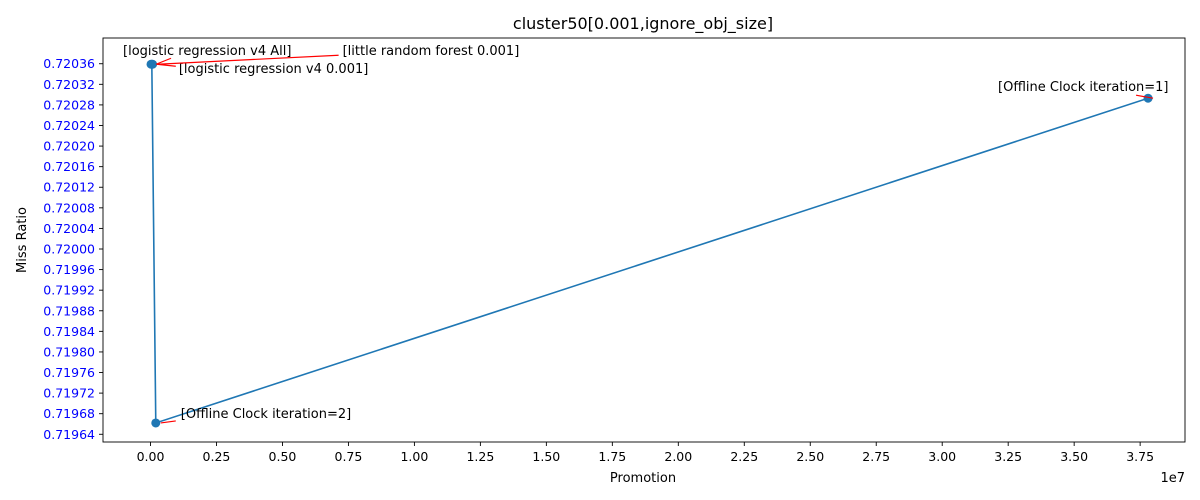  What do you see at coordinates (643, 478) in the screenshot?
I see `x-axis-label: Promotion` at bounding box center [643, 478].